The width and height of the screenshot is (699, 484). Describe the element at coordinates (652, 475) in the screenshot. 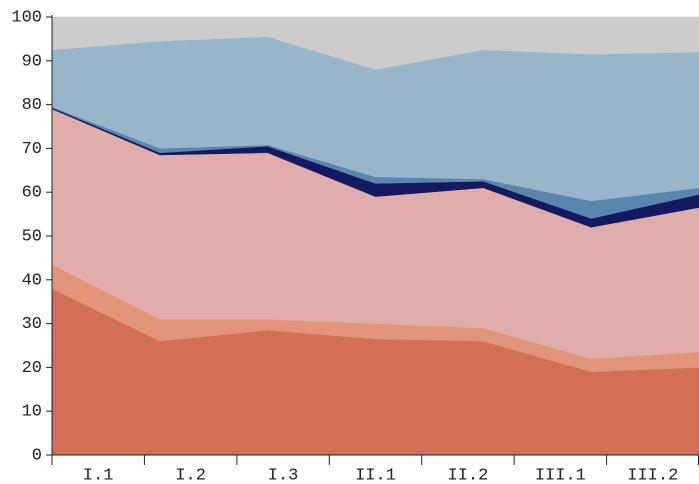

I see `x-tick-label: III.2` at that location.